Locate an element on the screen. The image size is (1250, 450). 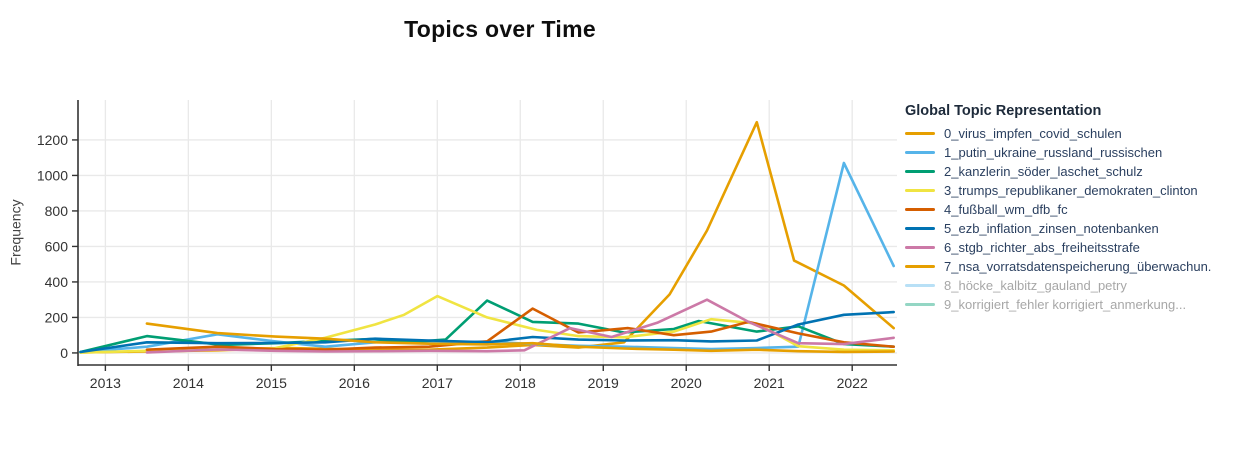
legend-item-5: 5_ezb_inflation_zinsen_notenbanken is located at coordinates (1075, 228).